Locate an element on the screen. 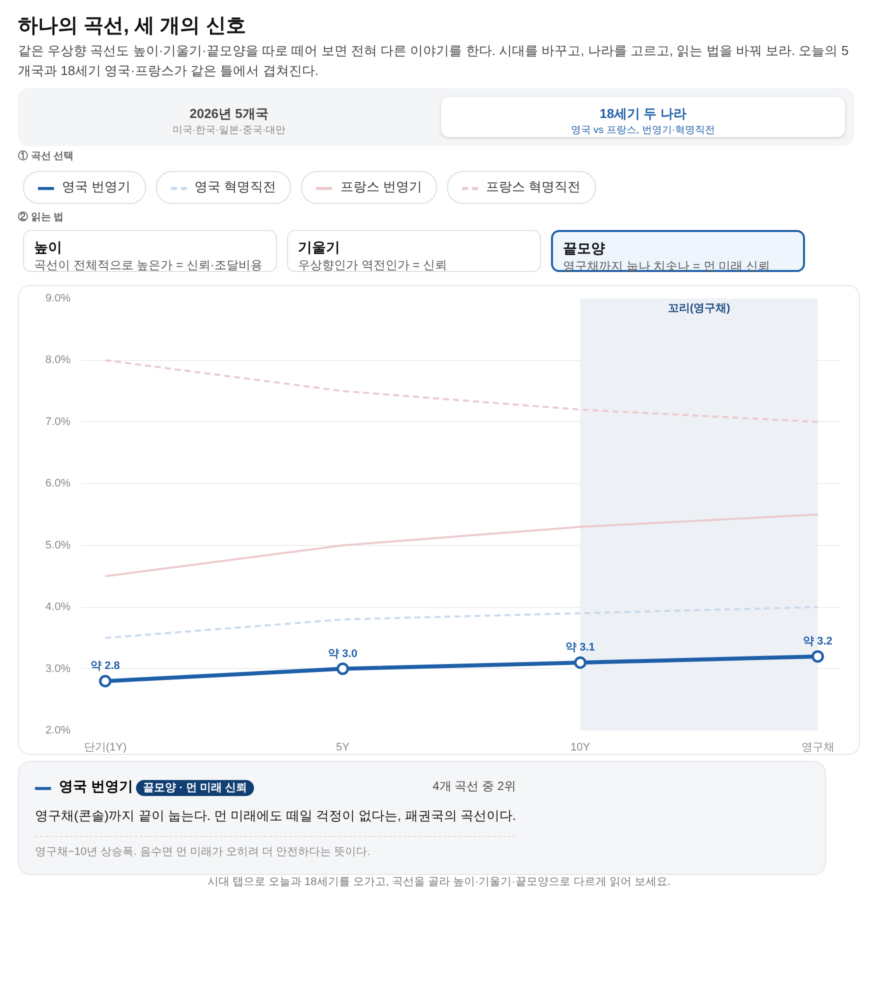 This screenshot has height=990, width=880. x-tick-label: 단기(1Y) is located at coordinates (105, 748).